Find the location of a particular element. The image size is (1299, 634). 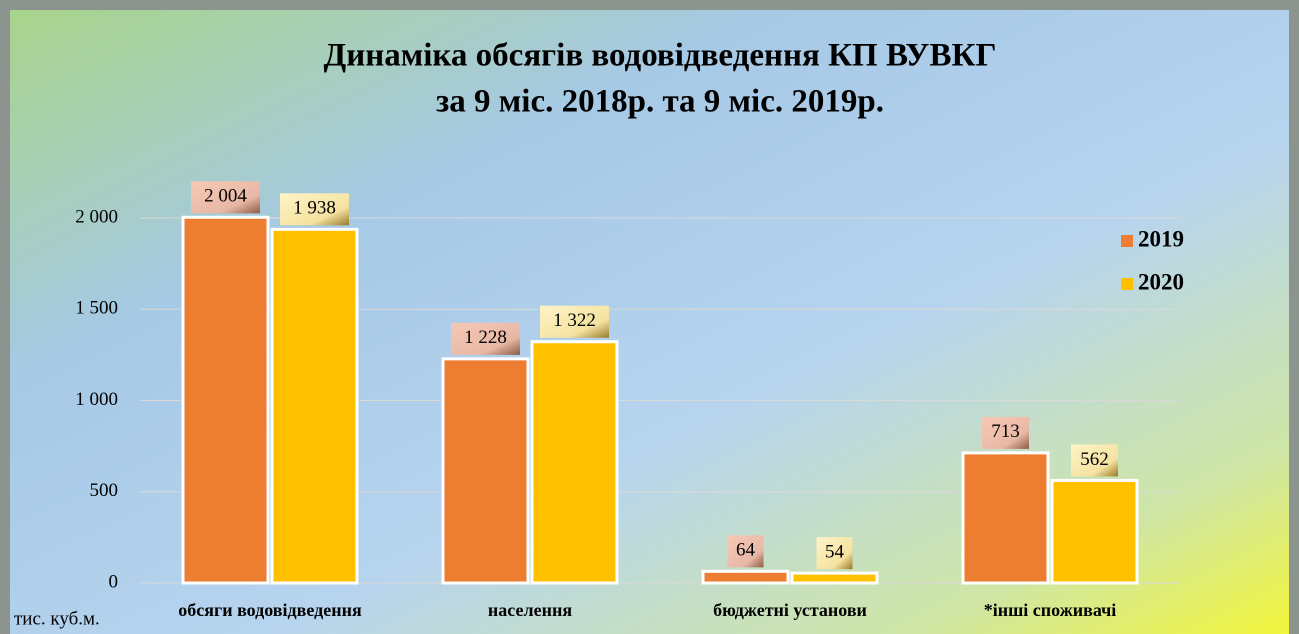

value-label: 1 228 is located at coordinates (485, 337).